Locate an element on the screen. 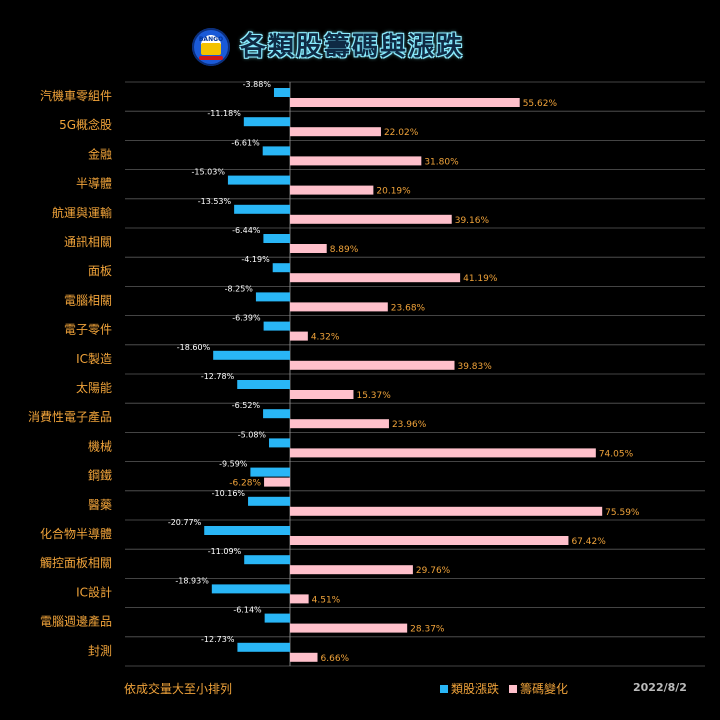 This screenshot has height=720, width=720. data-label-sector-change: -9.59% is located at coordinates (233, 464).